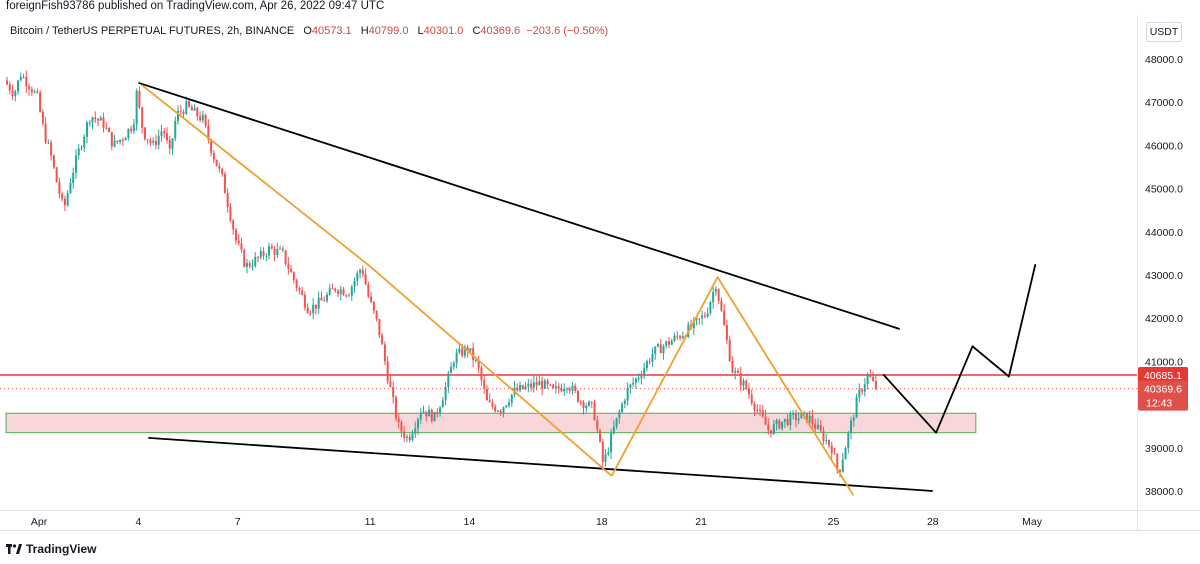 The image size is (1200, 564). What do you see at coordinates (1164, 103) in the screenshot?
I see `y-tick-label: 47000.0` at bounding box center [1164, 103].